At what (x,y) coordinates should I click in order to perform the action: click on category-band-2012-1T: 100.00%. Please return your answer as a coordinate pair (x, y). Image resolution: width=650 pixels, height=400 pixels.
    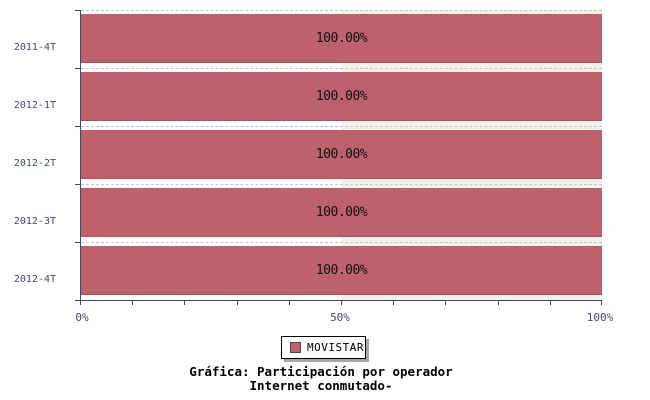
    Looking at the image, I should click on (341, 97).